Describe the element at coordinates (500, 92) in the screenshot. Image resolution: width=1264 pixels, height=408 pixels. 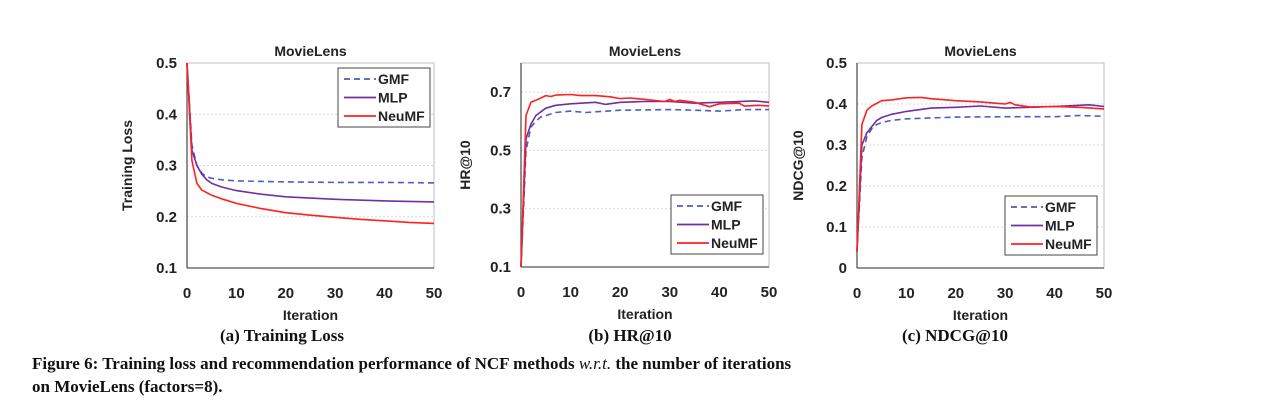
I see `y-tick-label: 0.7` at that location.